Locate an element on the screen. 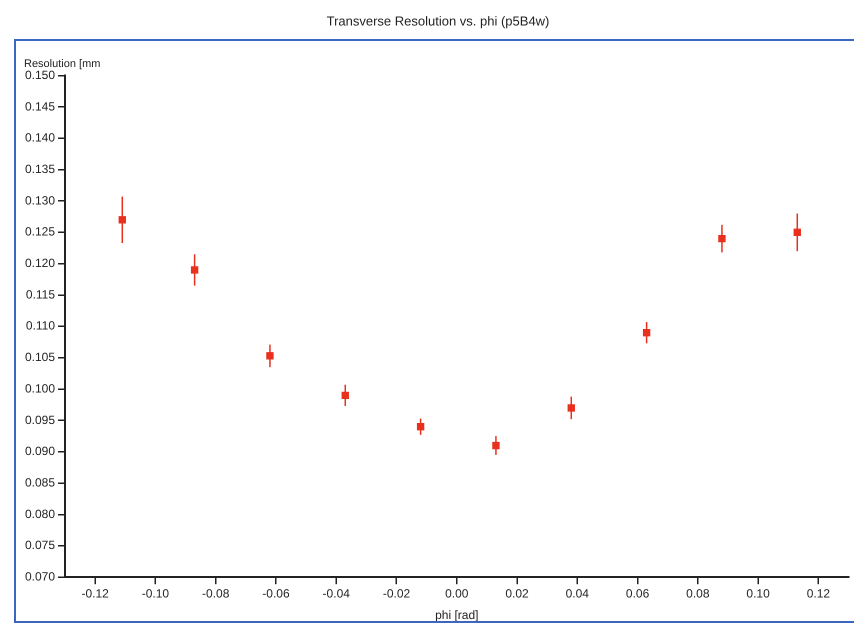 This screenshot has width=854, height=625. y-tick-label: 0.150 is located at coordinates (40, 75).